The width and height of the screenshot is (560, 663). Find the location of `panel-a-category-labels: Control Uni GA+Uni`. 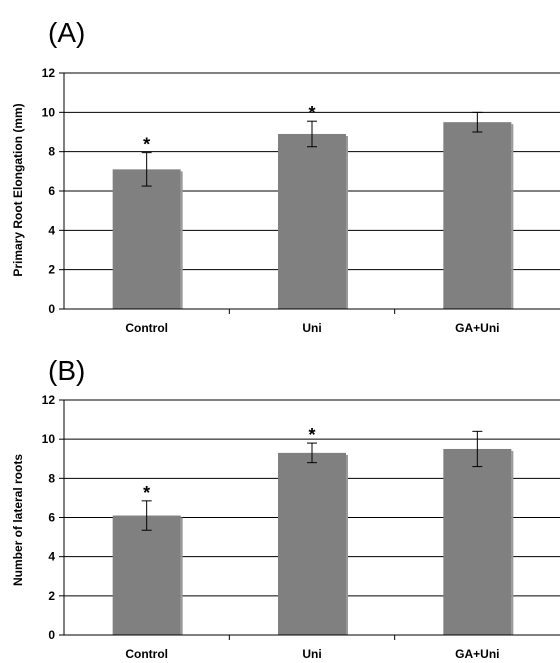

panel-a-category-labels: Control Uni GA+Uni is located at coordinates (312, 328).